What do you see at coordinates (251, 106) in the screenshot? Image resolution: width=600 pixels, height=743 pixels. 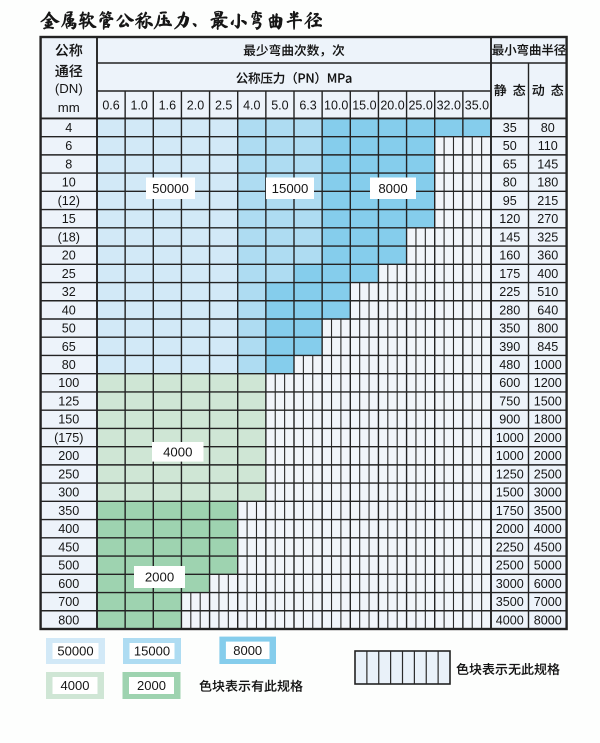 I see `svg-text: 4.0` at bounding box center [251, 106].